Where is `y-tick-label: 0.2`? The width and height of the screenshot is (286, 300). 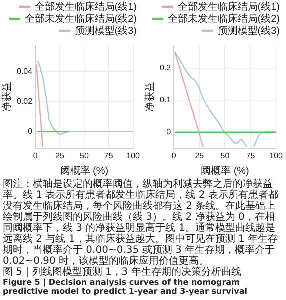 y-tick-label: 0.2 is located at coordinates (166, 68).